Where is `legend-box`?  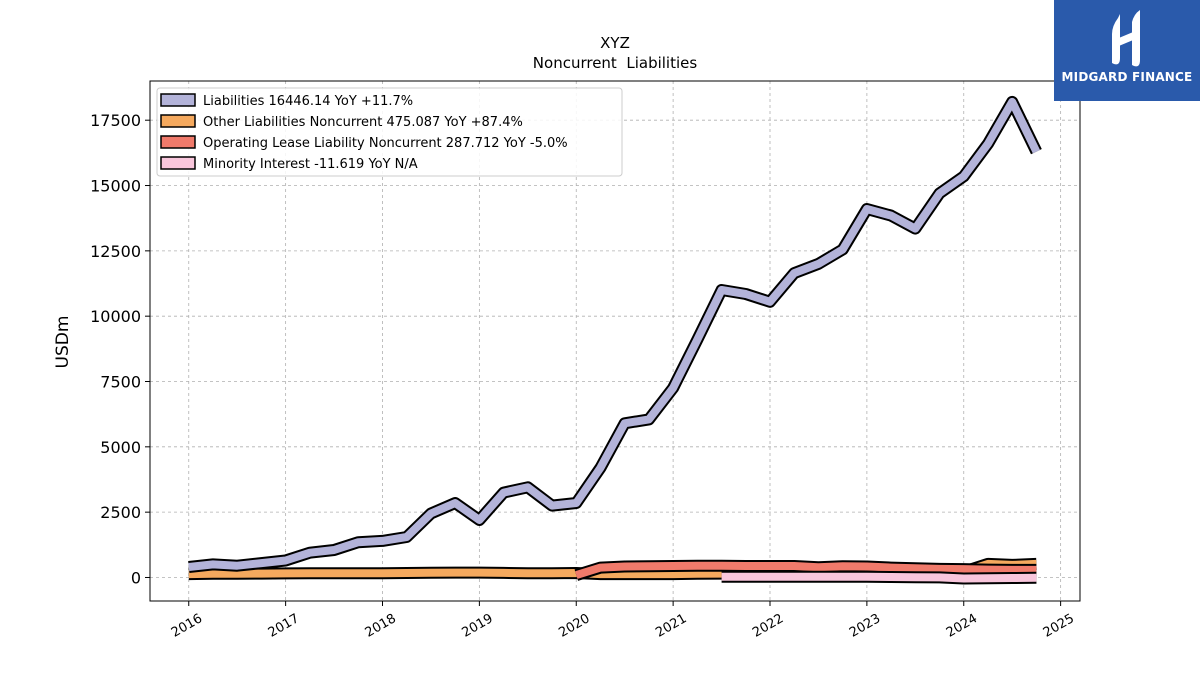
legend-box is located at coordinates (389, 132).